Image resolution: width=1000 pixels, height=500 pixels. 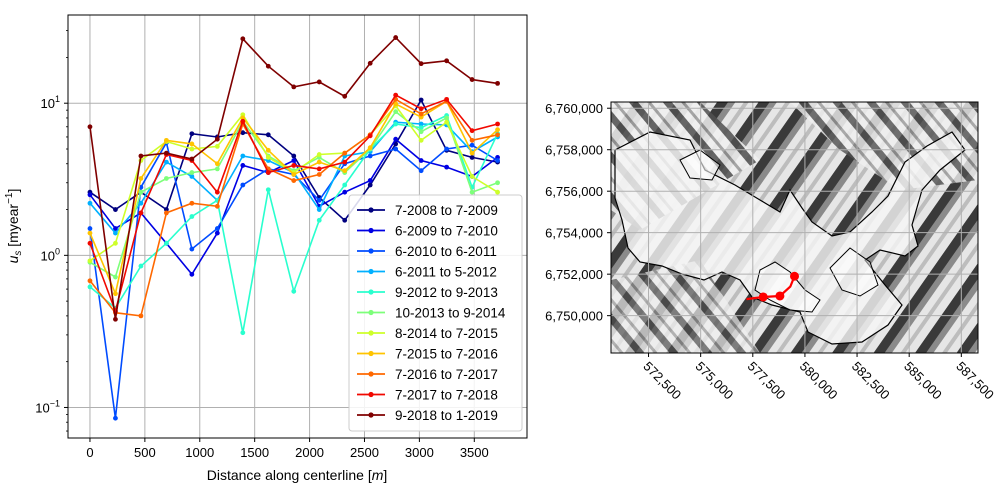 What do you see at coordinates (923, 381) in the screenshot?
I see `map-x-tick-label: 585,000` at bounding box center [923, 381].